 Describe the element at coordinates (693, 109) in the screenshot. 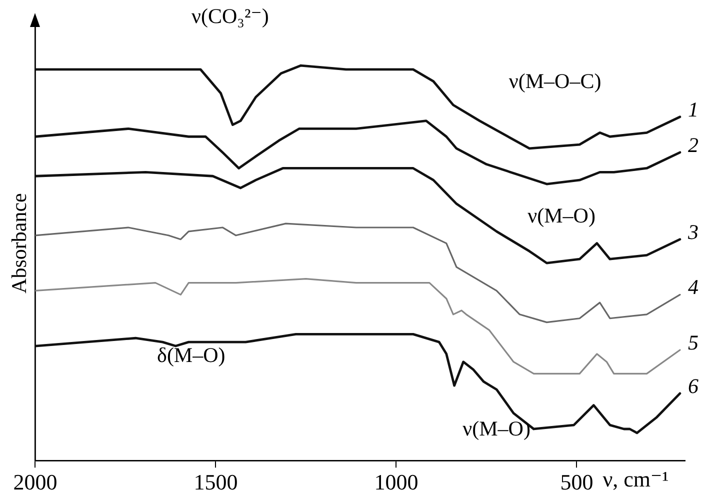

I see `series-label: 1` at that location.